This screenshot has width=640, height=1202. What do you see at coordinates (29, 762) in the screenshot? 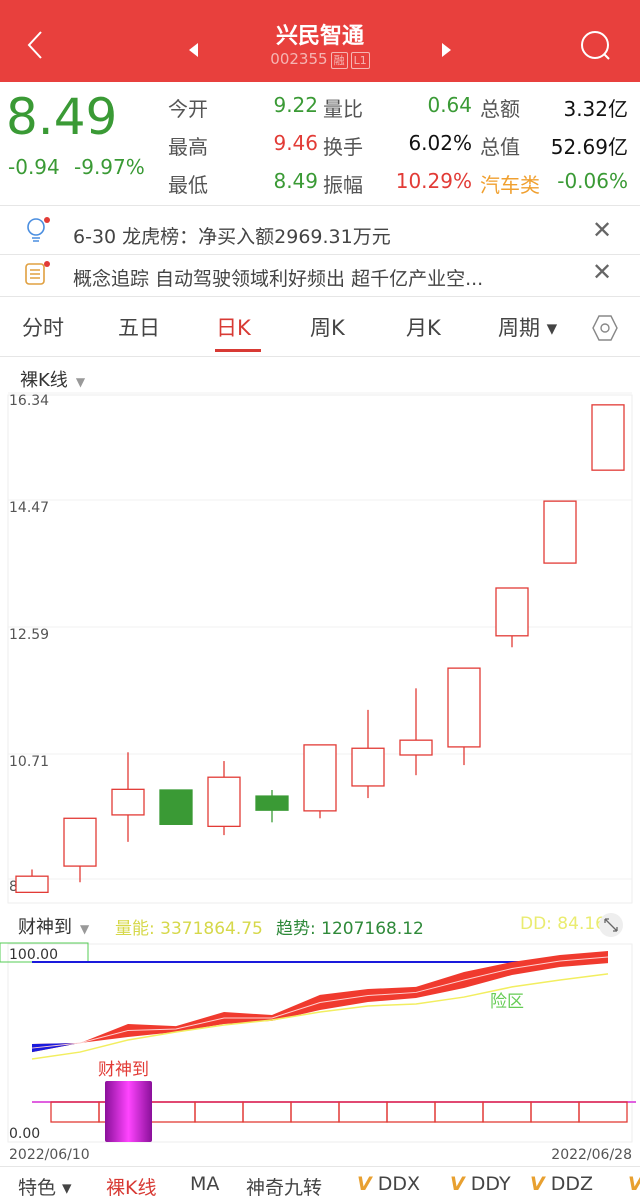
I see `y-tick-label: 10.71` at bounding box center [29, 762].